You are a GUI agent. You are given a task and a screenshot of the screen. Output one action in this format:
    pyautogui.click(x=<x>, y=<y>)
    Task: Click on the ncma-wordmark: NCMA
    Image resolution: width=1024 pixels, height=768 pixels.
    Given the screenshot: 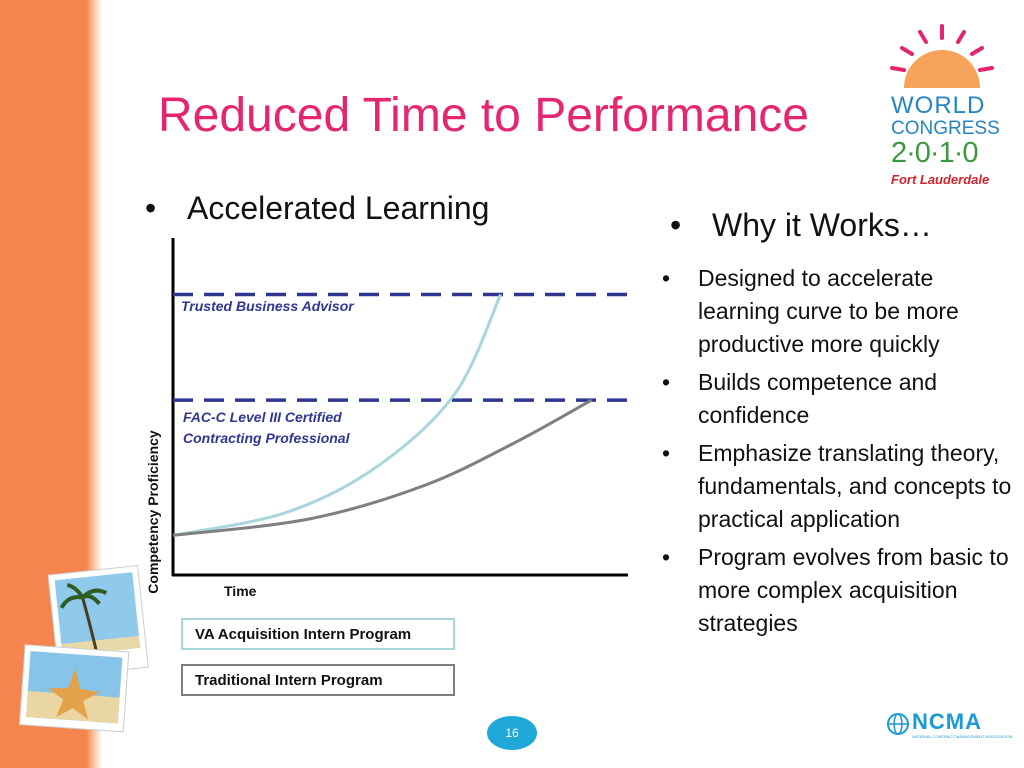 What is the action you would take?
    pyautogui.click(x=947, y=721)
    